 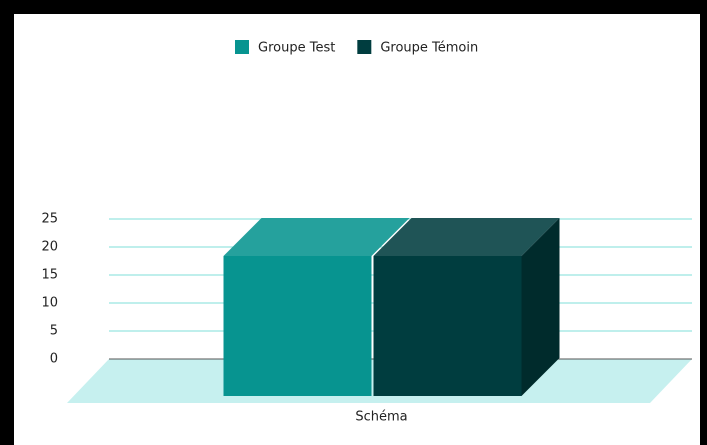 I want to click on y-tick-label: 20, so click(x=49, y=247).